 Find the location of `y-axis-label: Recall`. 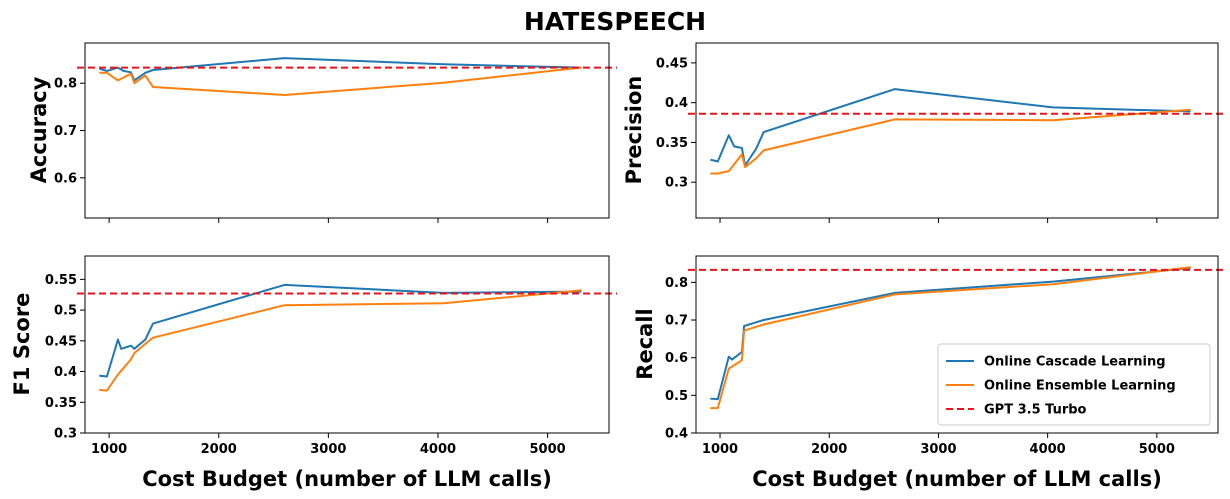

y-axis-label: Recall is located at coordinates (645, 343).